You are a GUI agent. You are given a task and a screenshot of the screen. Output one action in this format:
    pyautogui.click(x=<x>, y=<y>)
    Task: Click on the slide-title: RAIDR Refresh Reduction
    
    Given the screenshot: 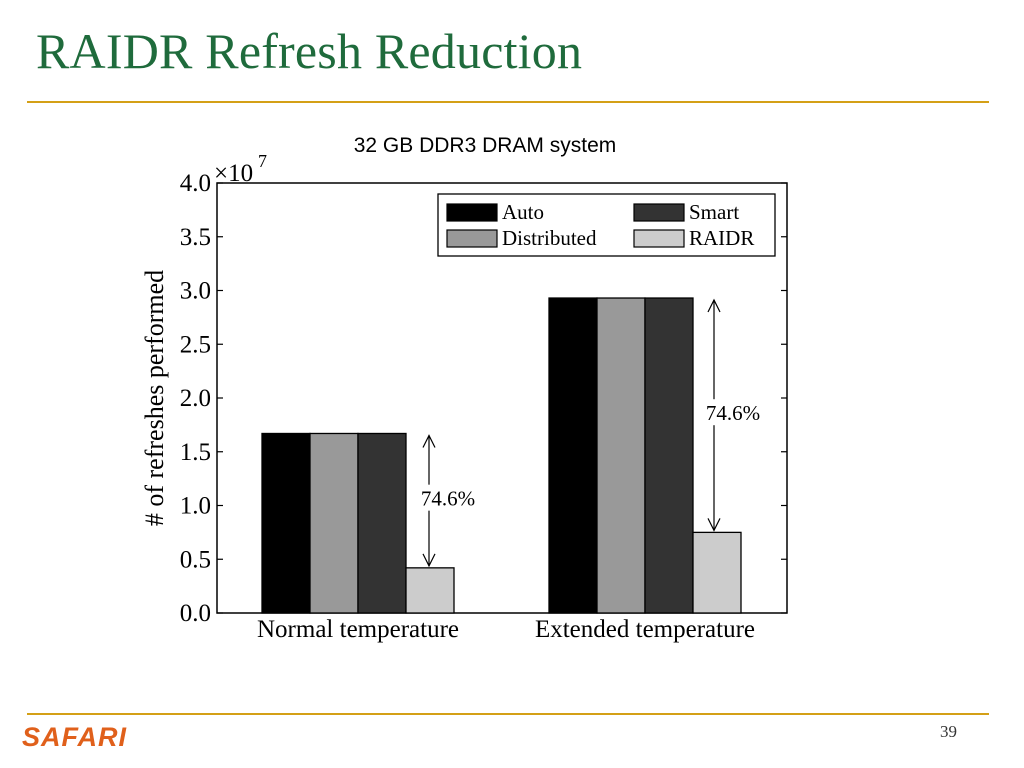 What is the action you would take?
    pyautogui.click(x=309, y=51)
    